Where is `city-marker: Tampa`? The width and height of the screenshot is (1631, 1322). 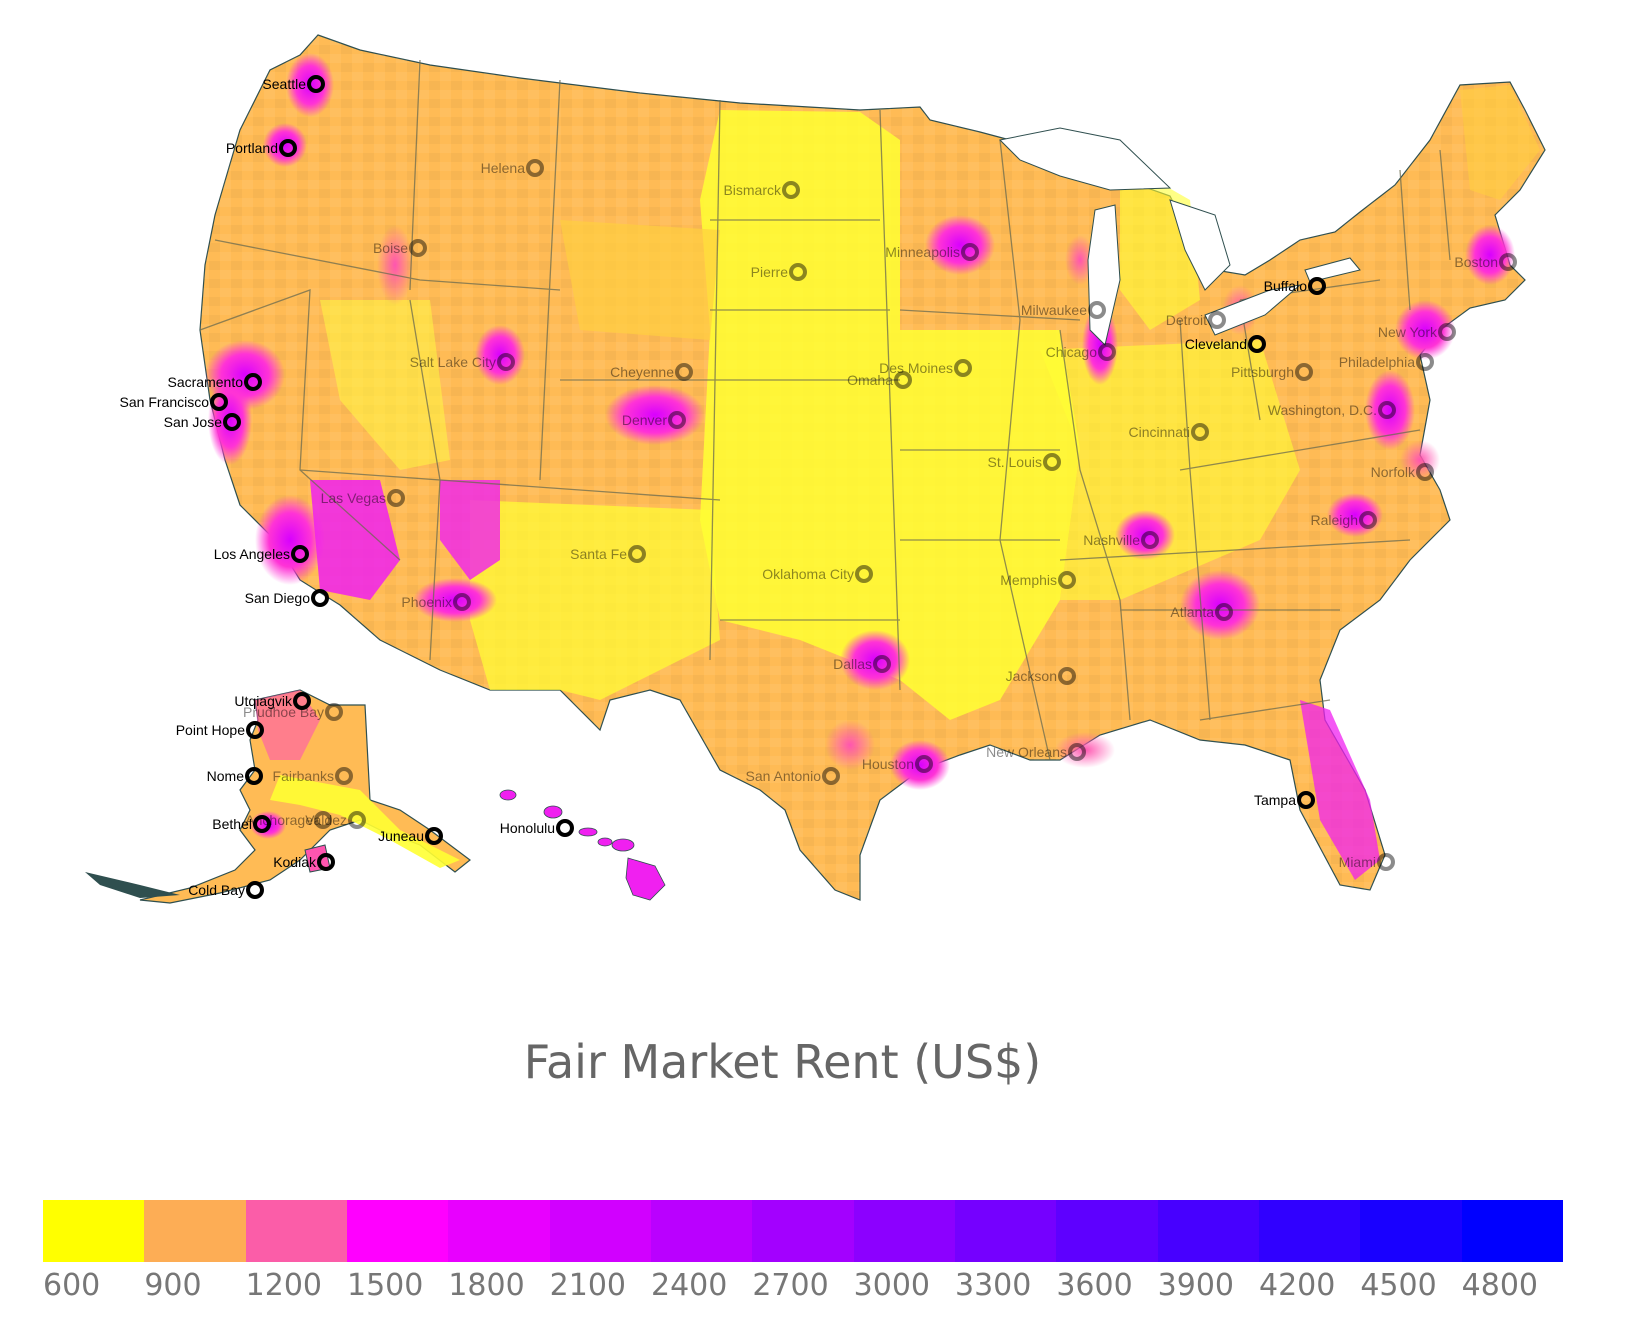
city-marker: Tampa is located at coordinates (1284, 800).